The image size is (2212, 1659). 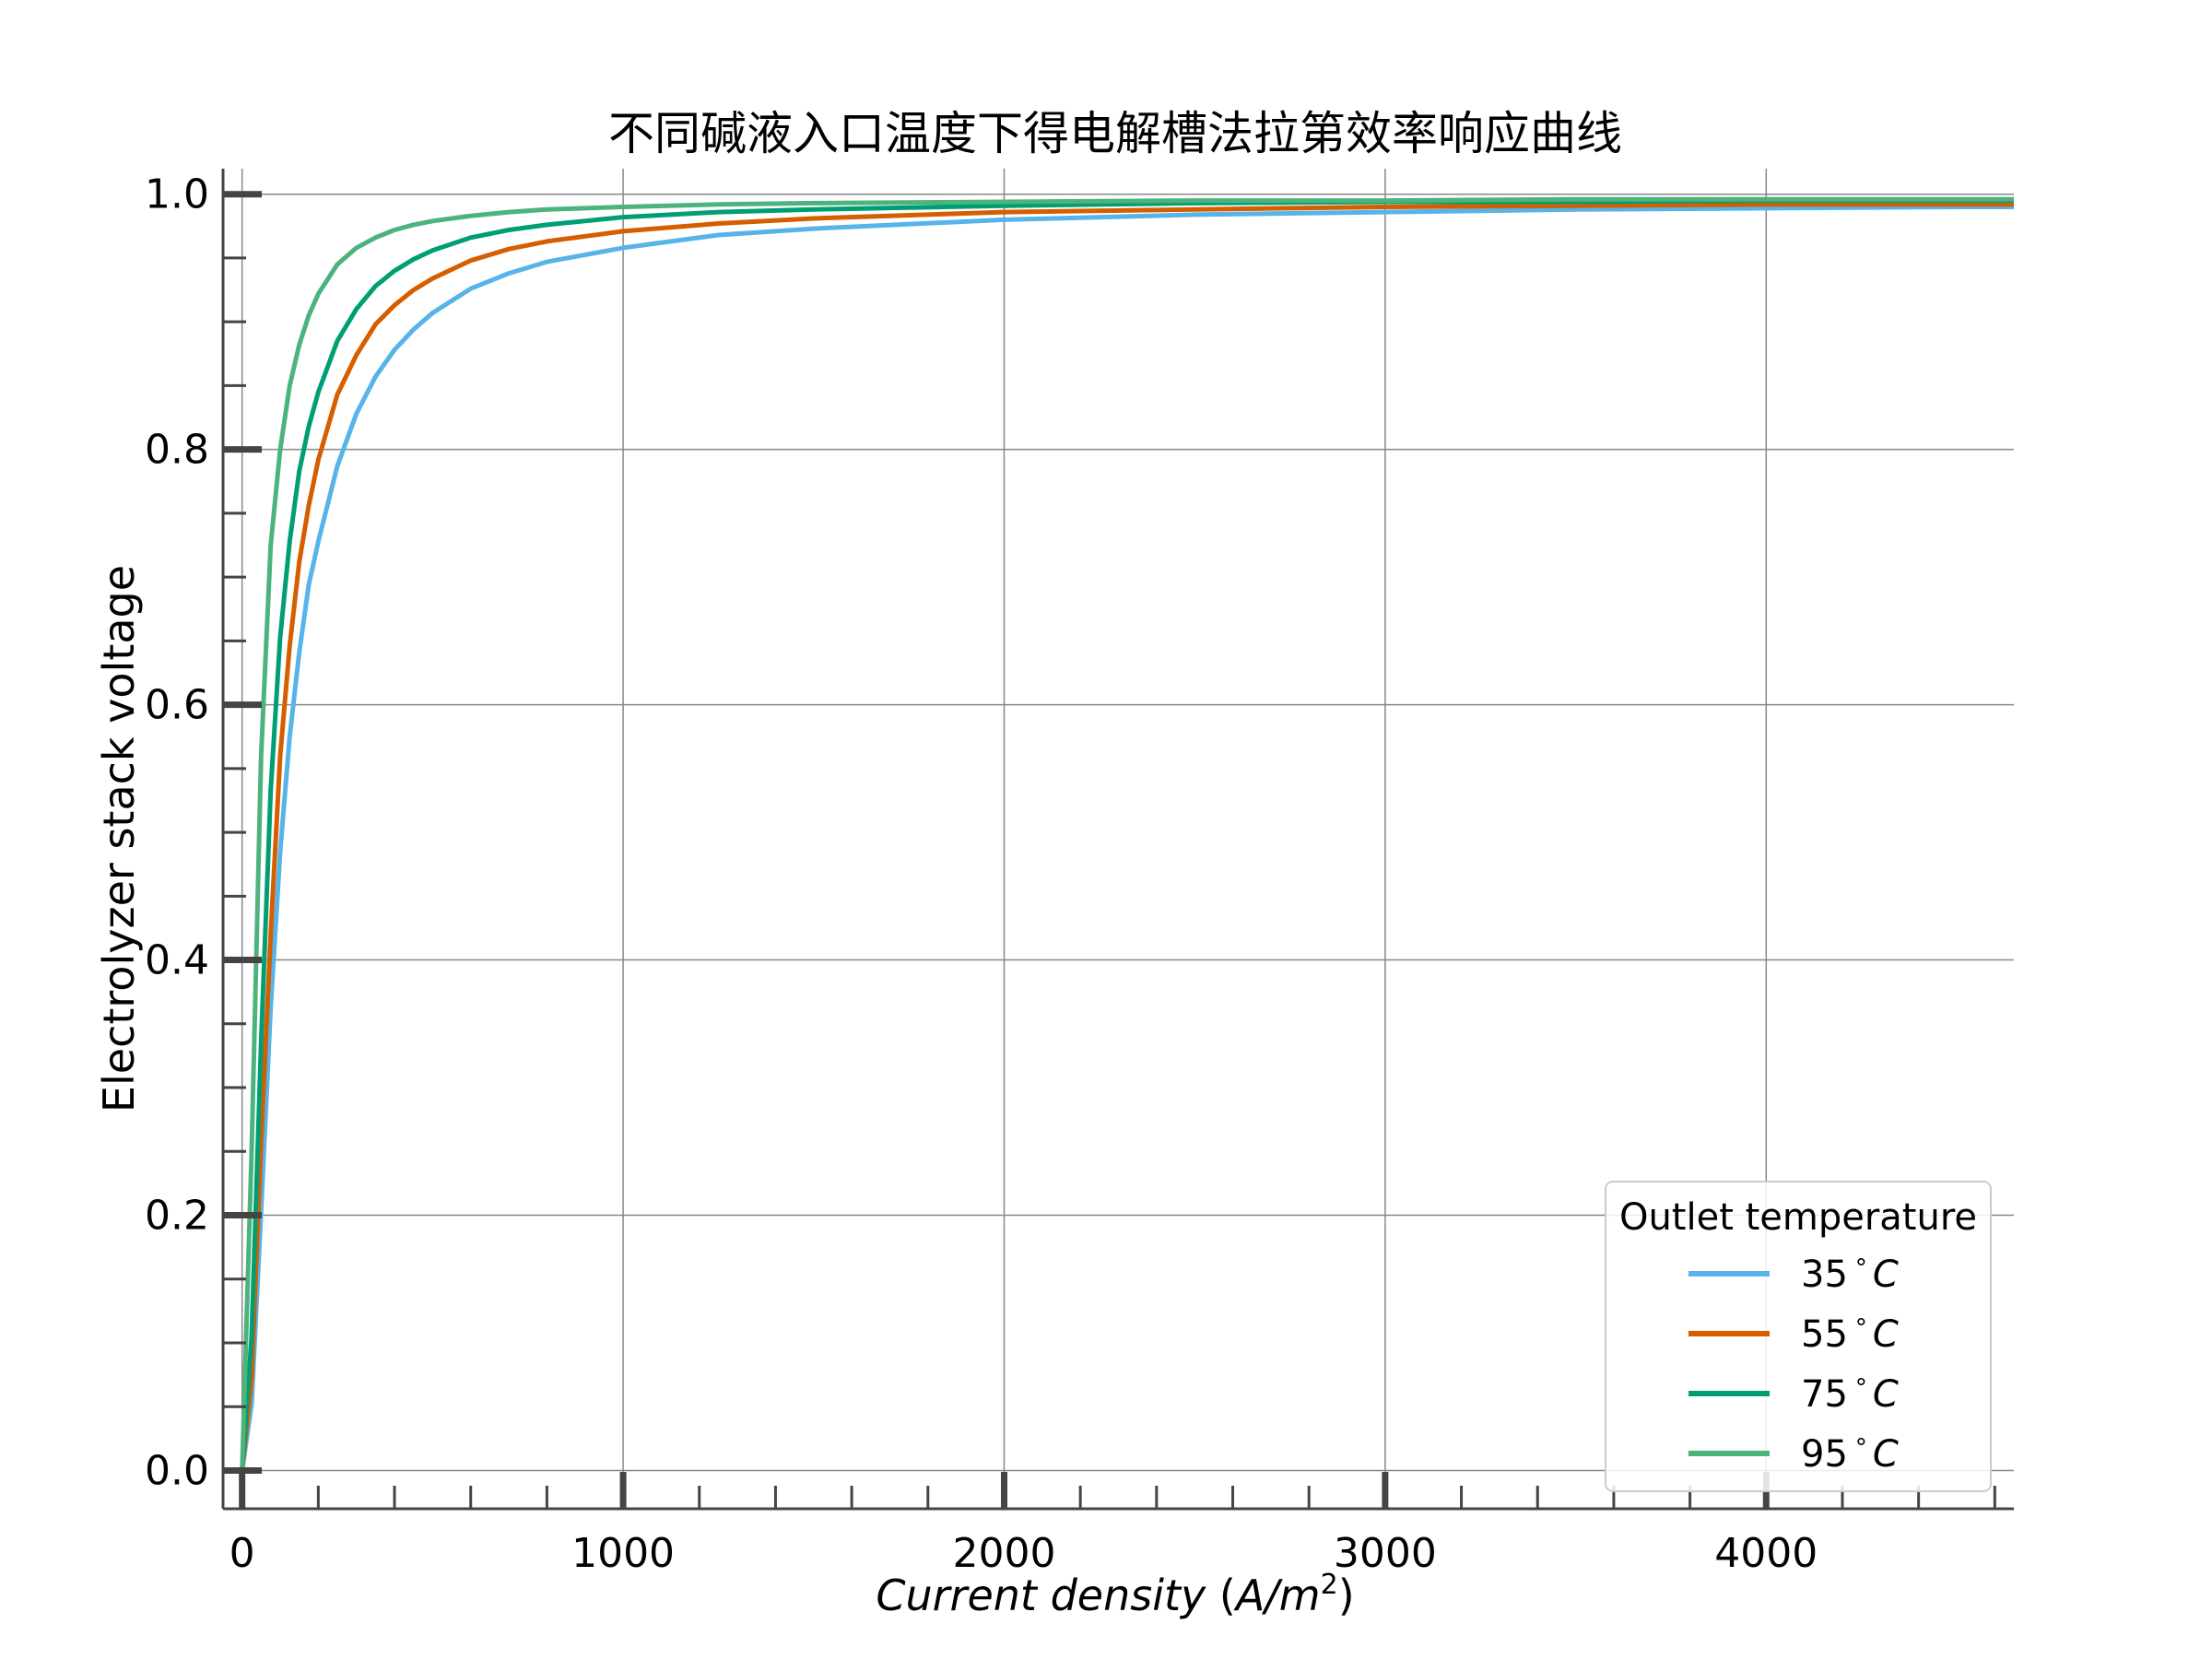 What do you see at coordinates (119, 838) in the screenshot?
I see `y-axis-label: Electrolyzer stack voltage` at bounding box center [119, 838].